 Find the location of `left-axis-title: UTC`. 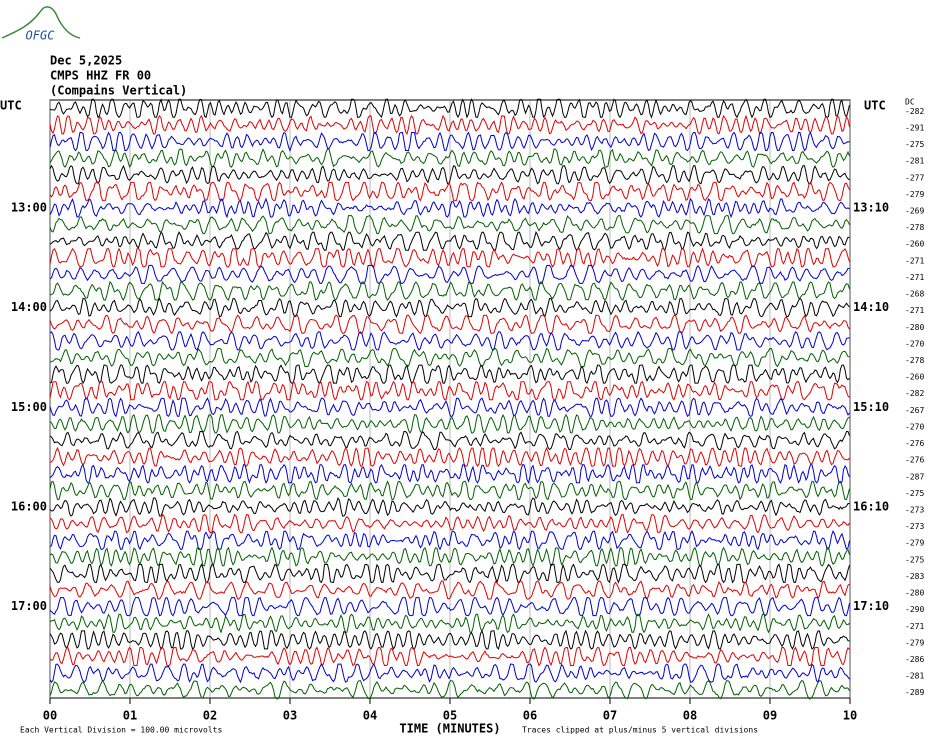

left-axis-title: UTC is located at coordinates (11, 106).